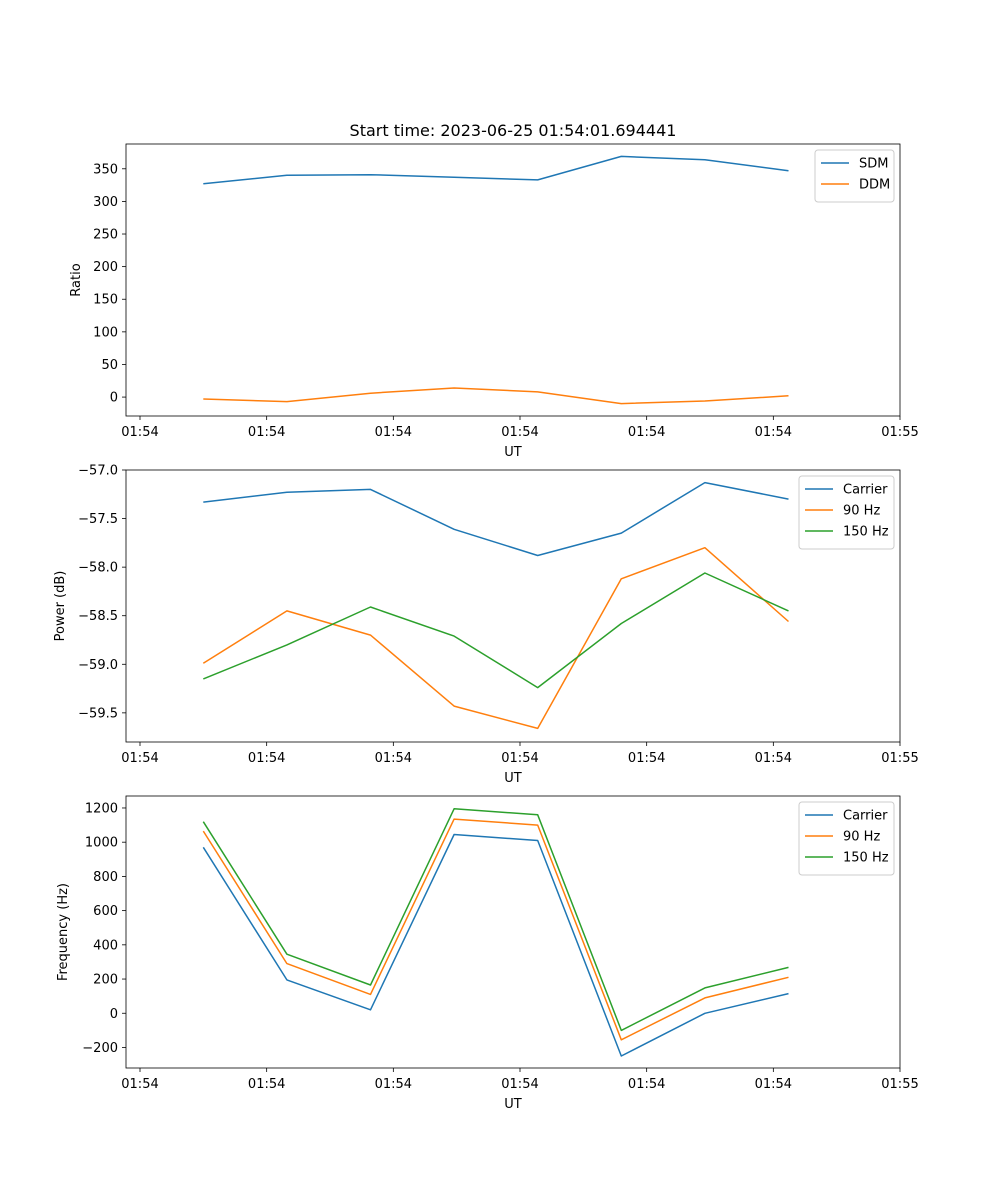 The width and height of the screenshot is (1000, 1200). I want to click on series-line-ddm, so click(496, 396).